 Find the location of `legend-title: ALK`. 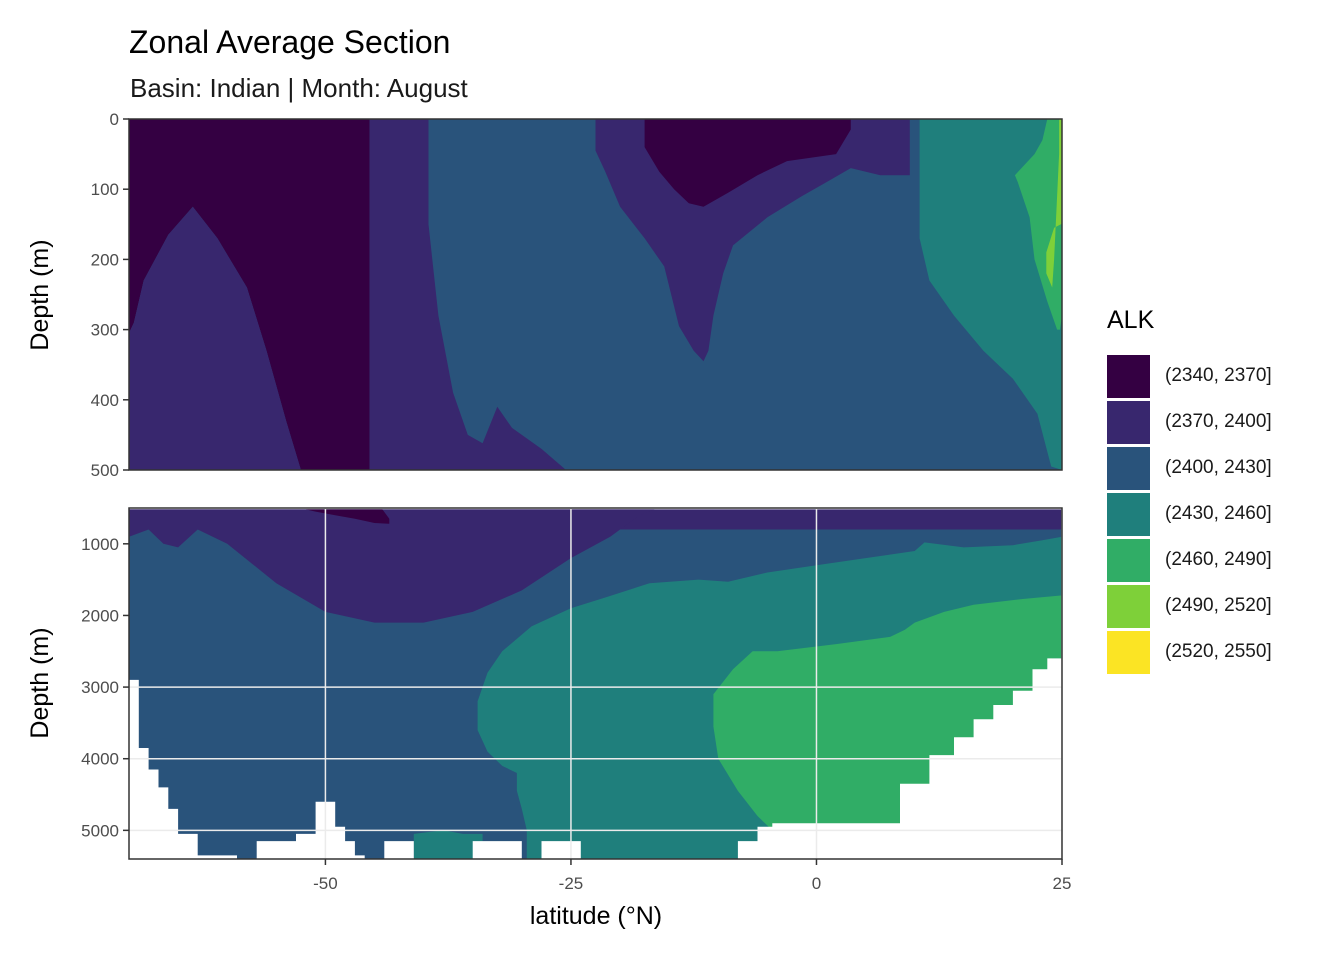

legend-title: ALK is located at coordinates (1131, 320).